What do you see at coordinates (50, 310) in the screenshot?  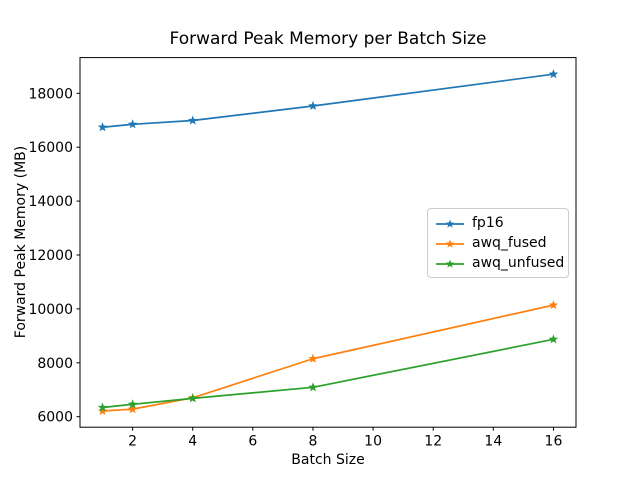 I see `y-tick-label: 10000` at bounding box center [50, 310].